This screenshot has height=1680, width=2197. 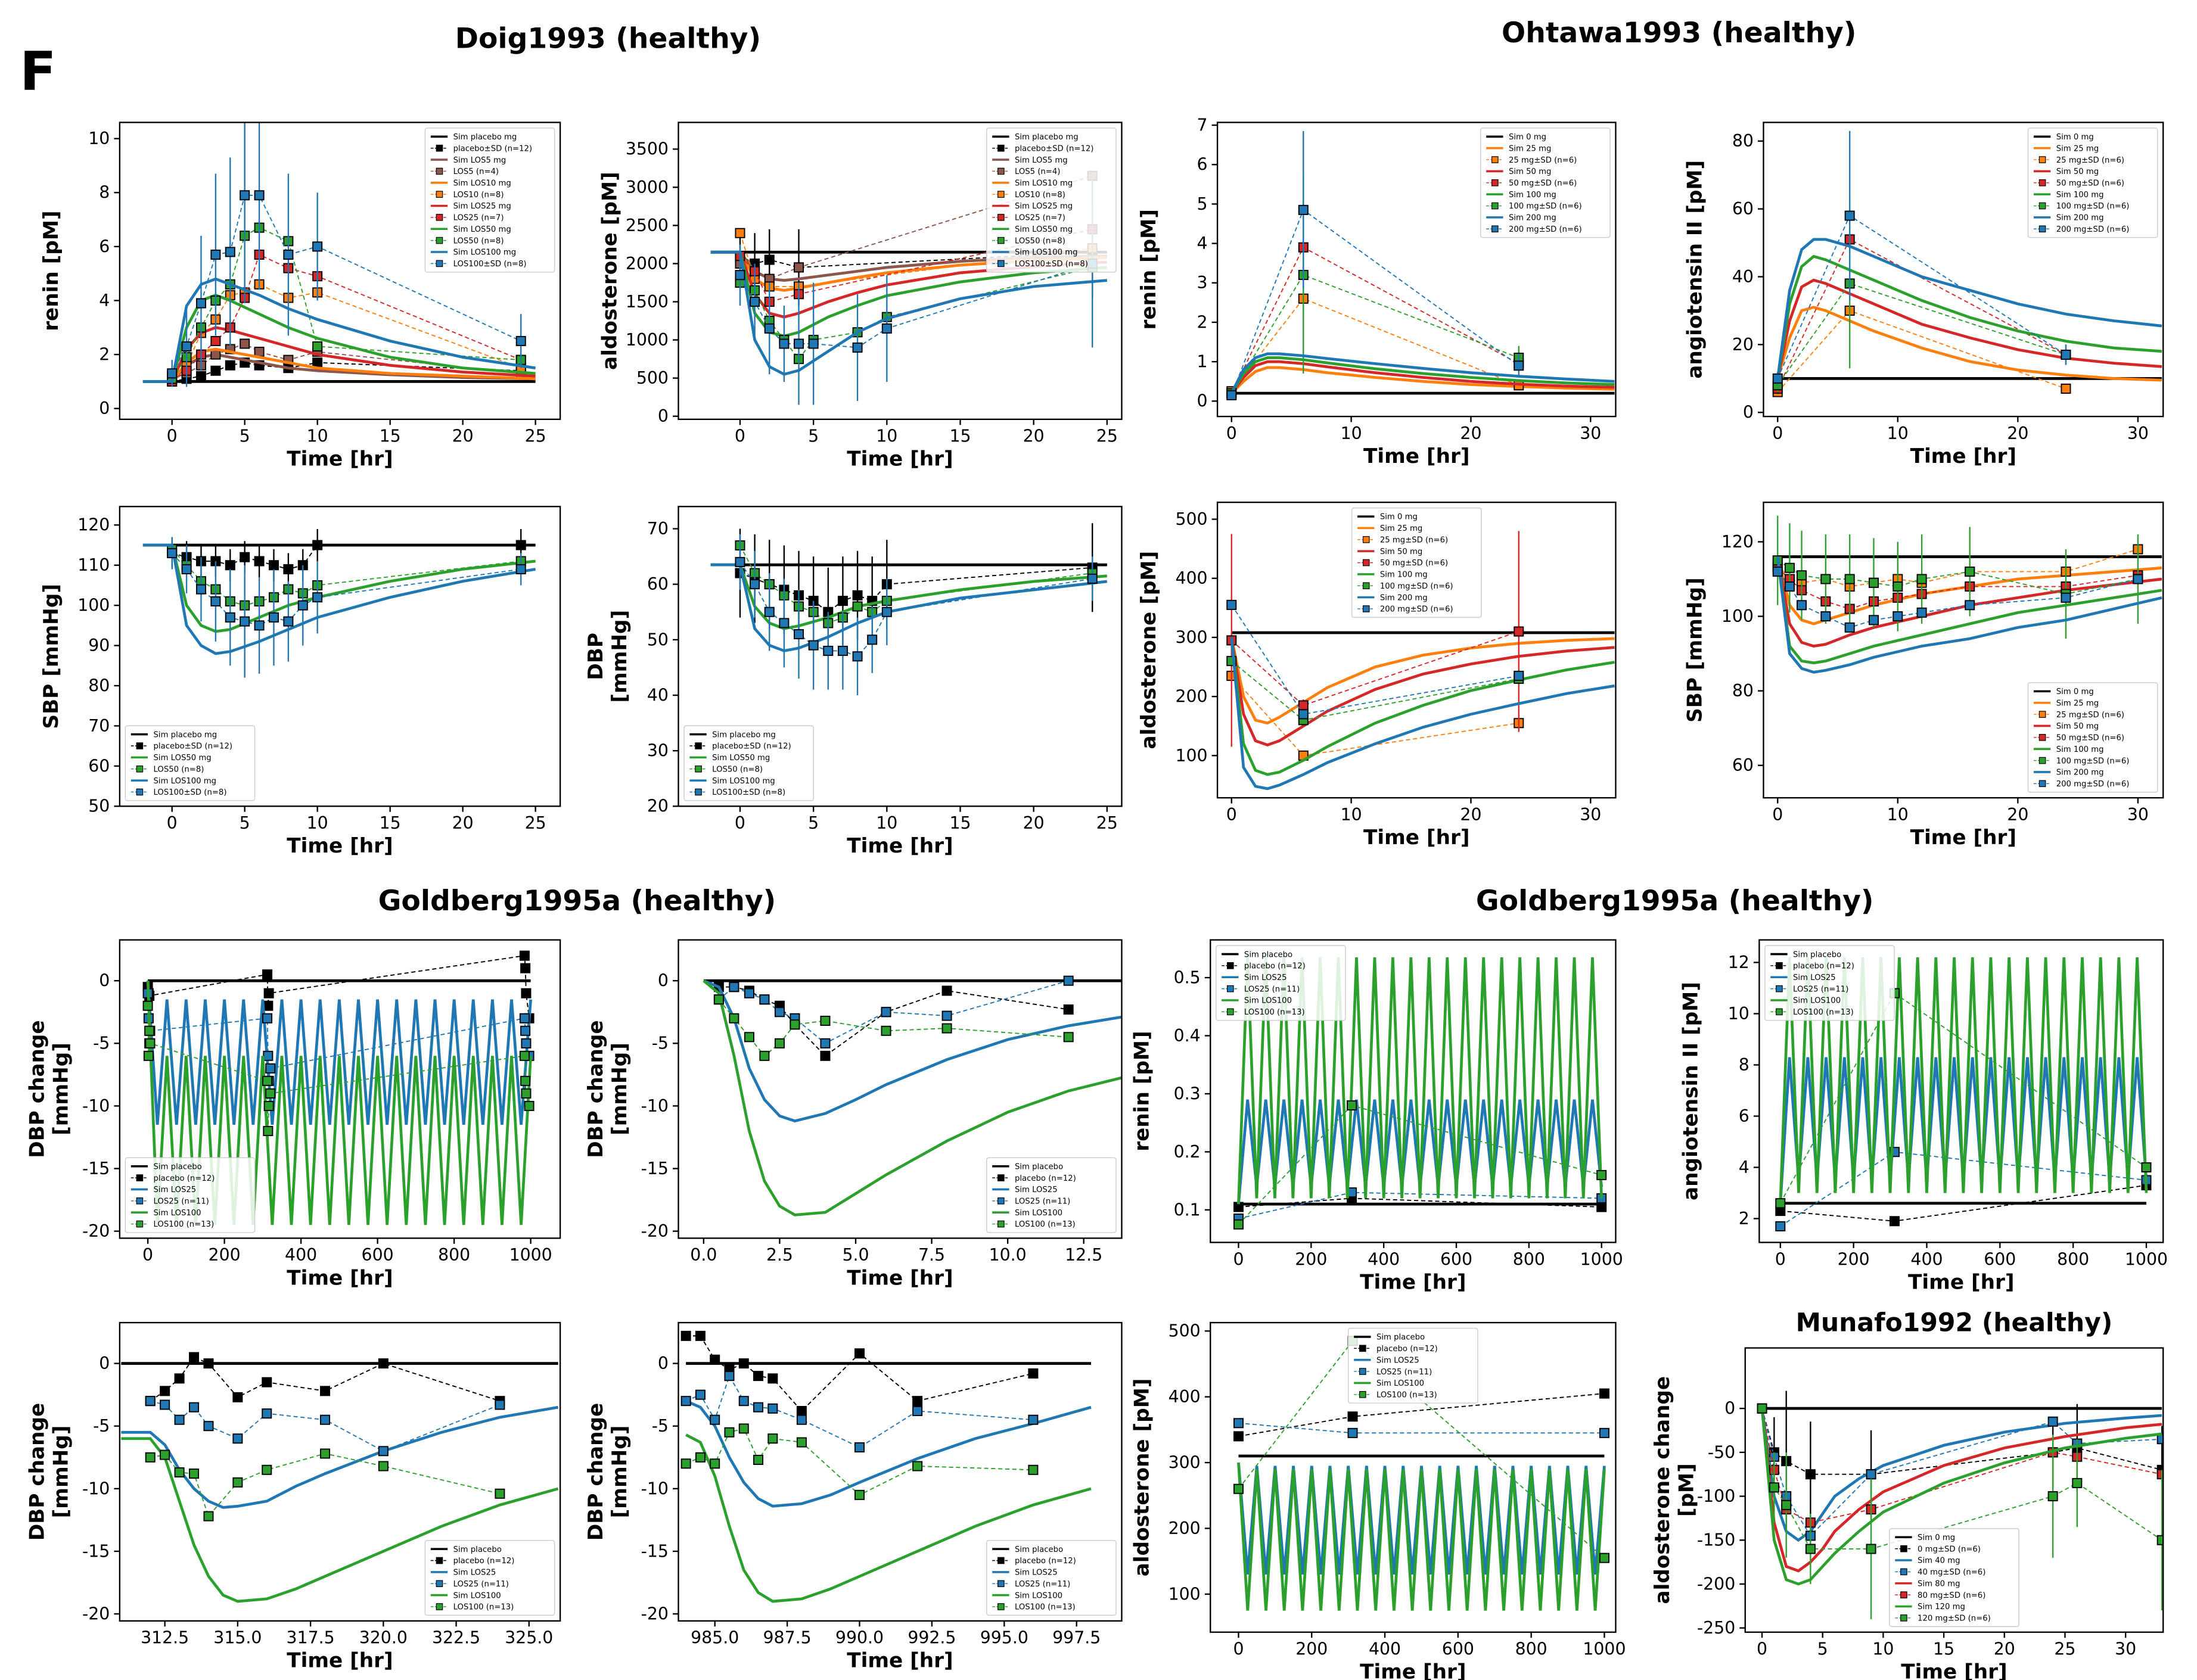 What do you see at coordinates (37, 1089) in the screenshot?
I see `y-axis-label-line: DBP change` at bounding box center [37, 1089].